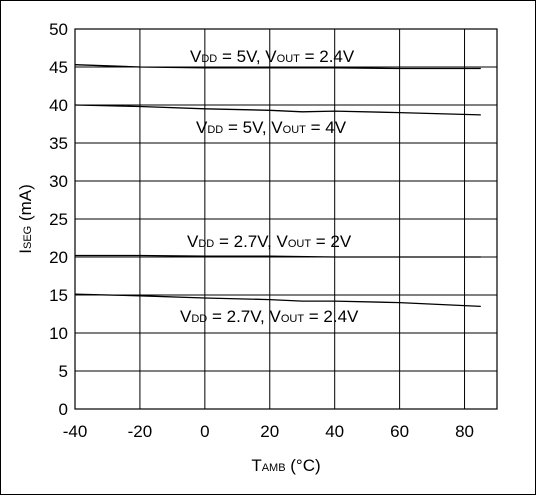 This screenshot has height=495, width=536. I want to click on y-tick-label: 20, so click(58, 257).